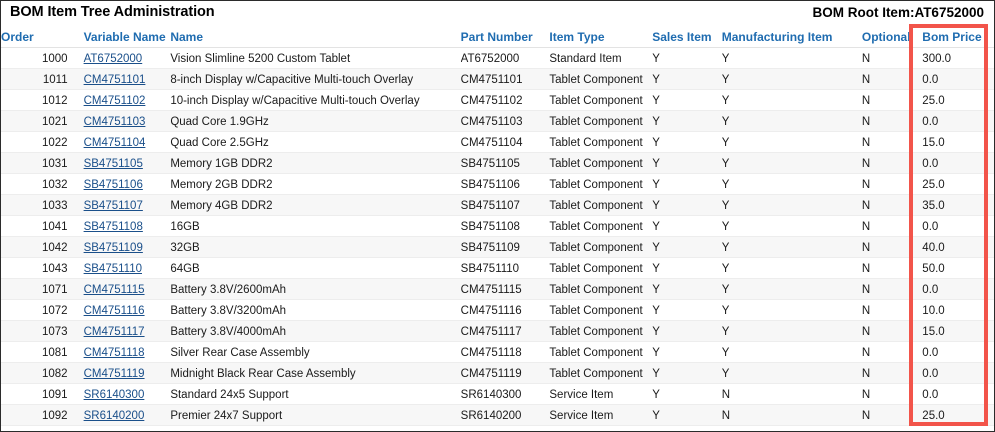 This screenshot has width=995, height=432. I want to click on column-header-order: Order, so click(38, 36).